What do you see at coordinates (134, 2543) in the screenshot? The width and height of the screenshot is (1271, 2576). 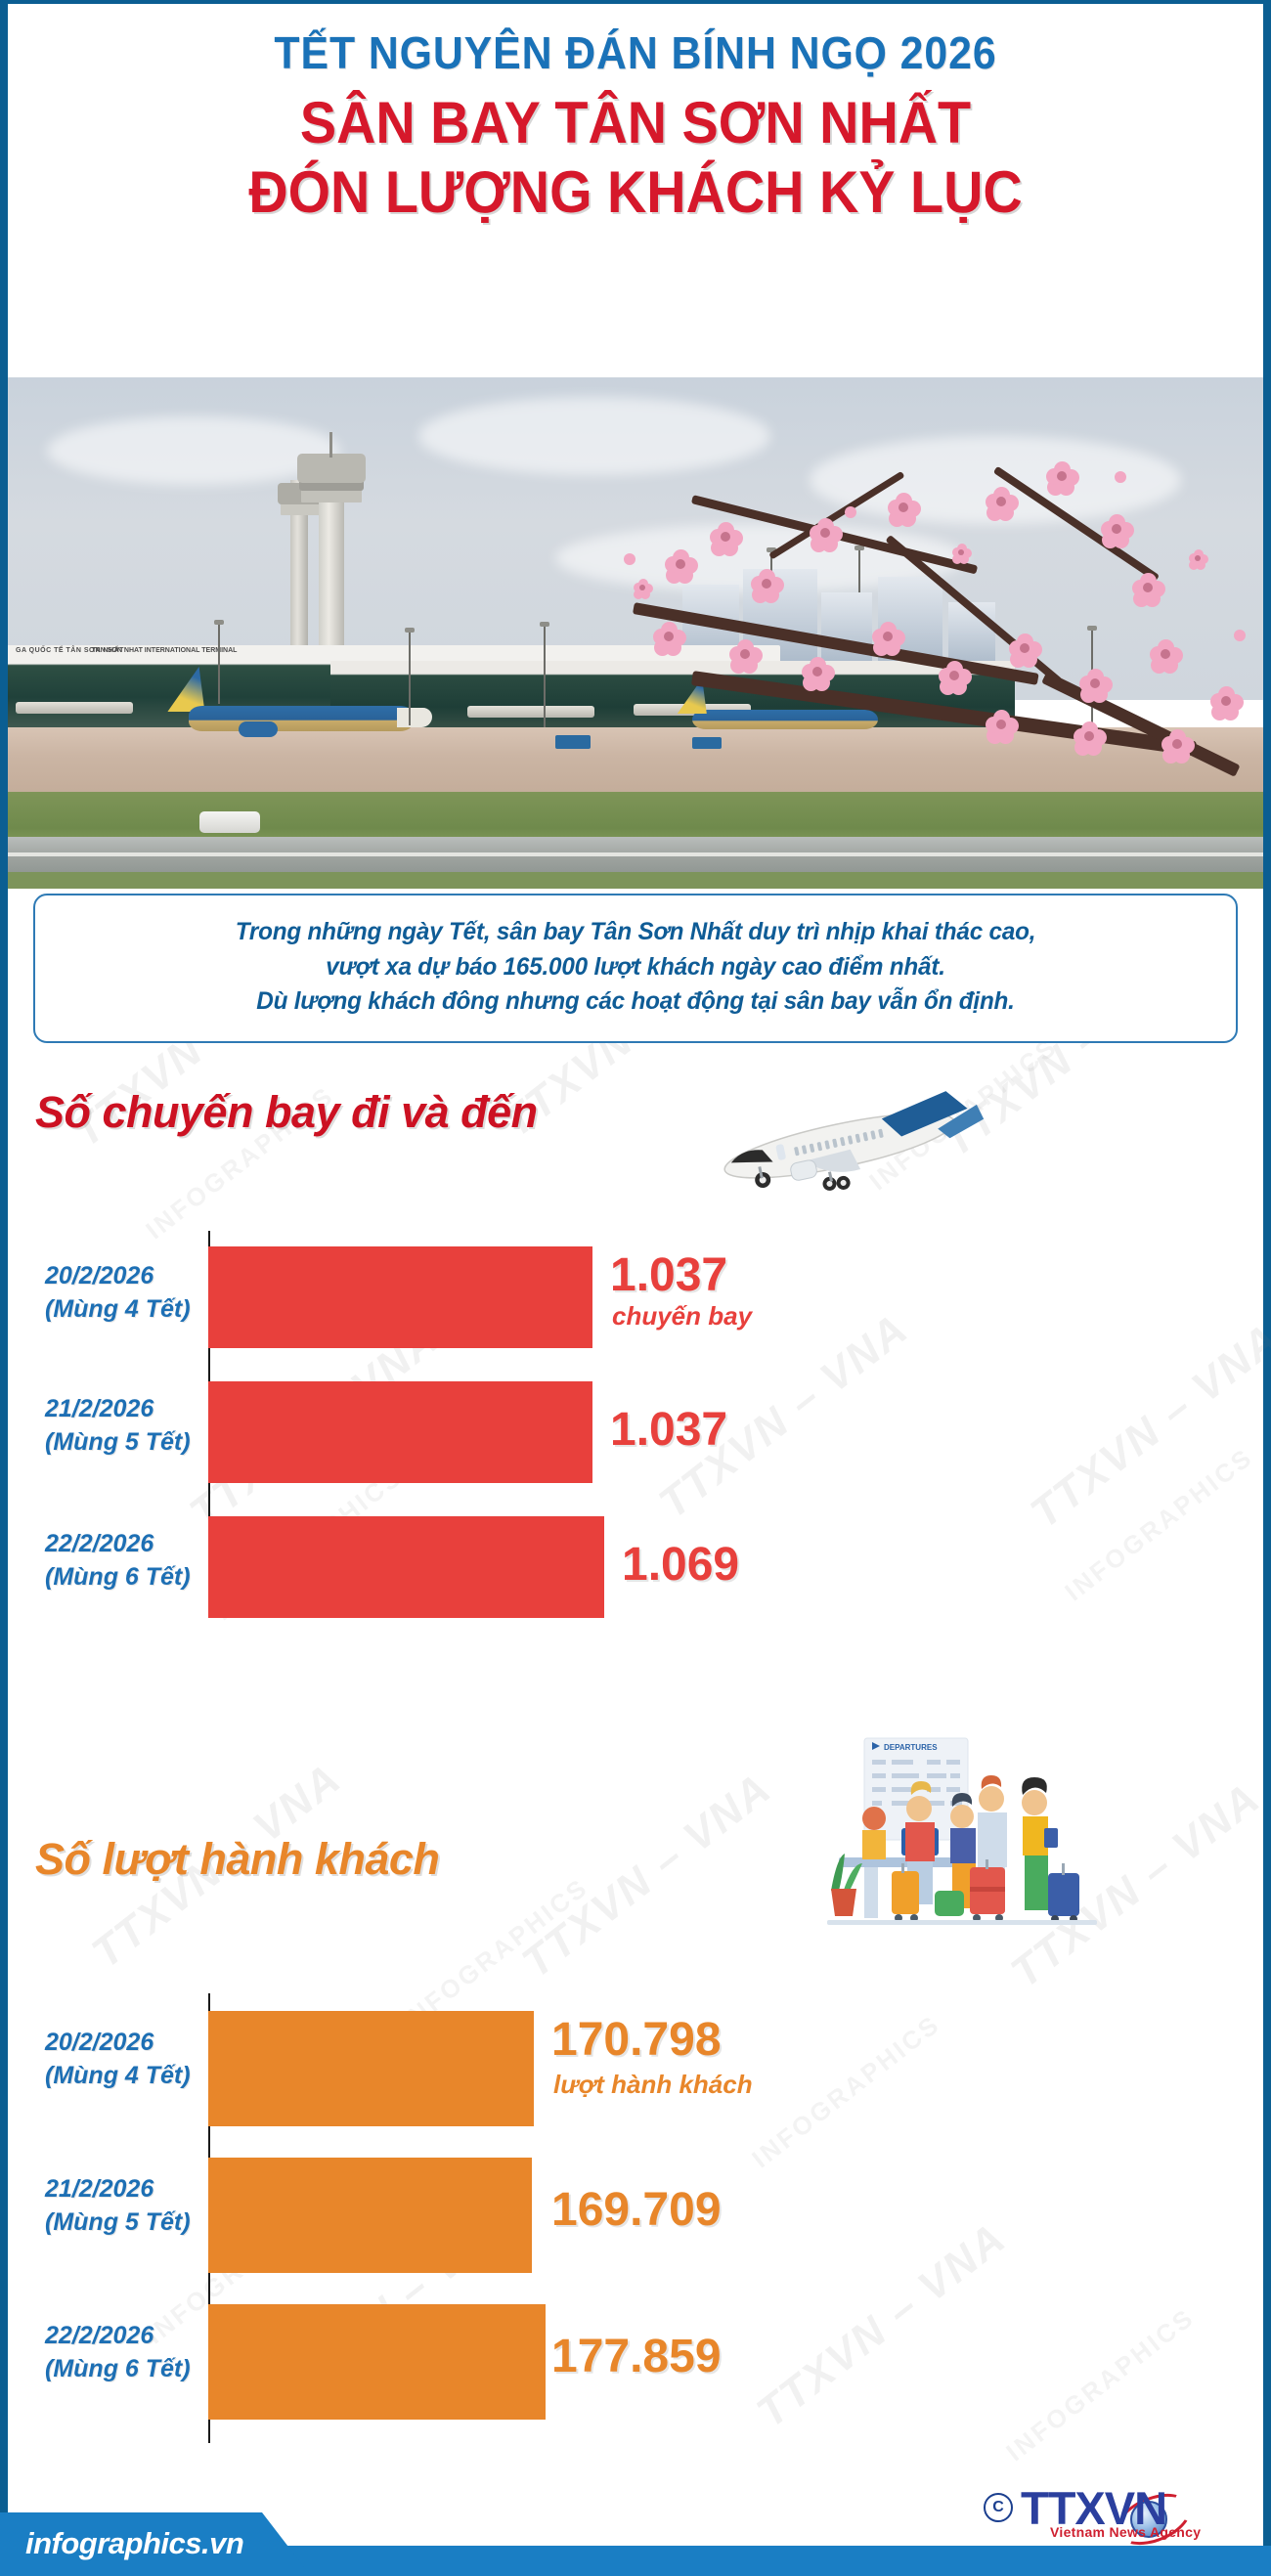 I see `footer-source-label: infographics.vn` at bounding box center [134, 2543].